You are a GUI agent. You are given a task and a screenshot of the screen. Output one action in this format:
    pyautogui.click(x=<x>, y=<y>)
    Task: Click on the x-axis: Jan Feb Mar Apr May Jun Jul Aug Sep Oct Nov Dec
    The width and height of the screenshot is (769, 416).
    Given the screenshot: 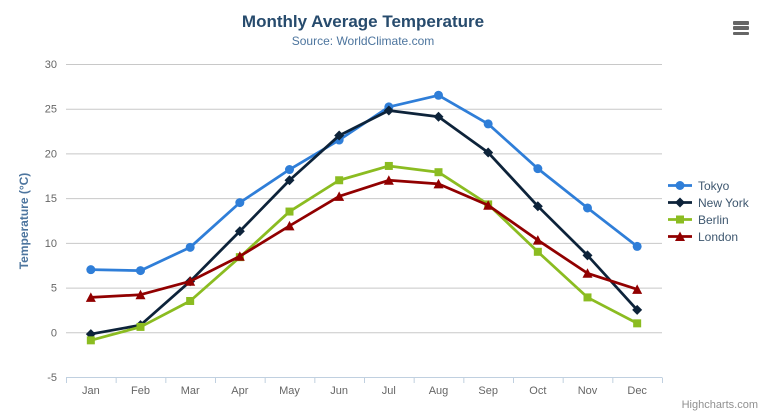 What is the action you would take?
    pyautogui.click(x=364, y=387)
    